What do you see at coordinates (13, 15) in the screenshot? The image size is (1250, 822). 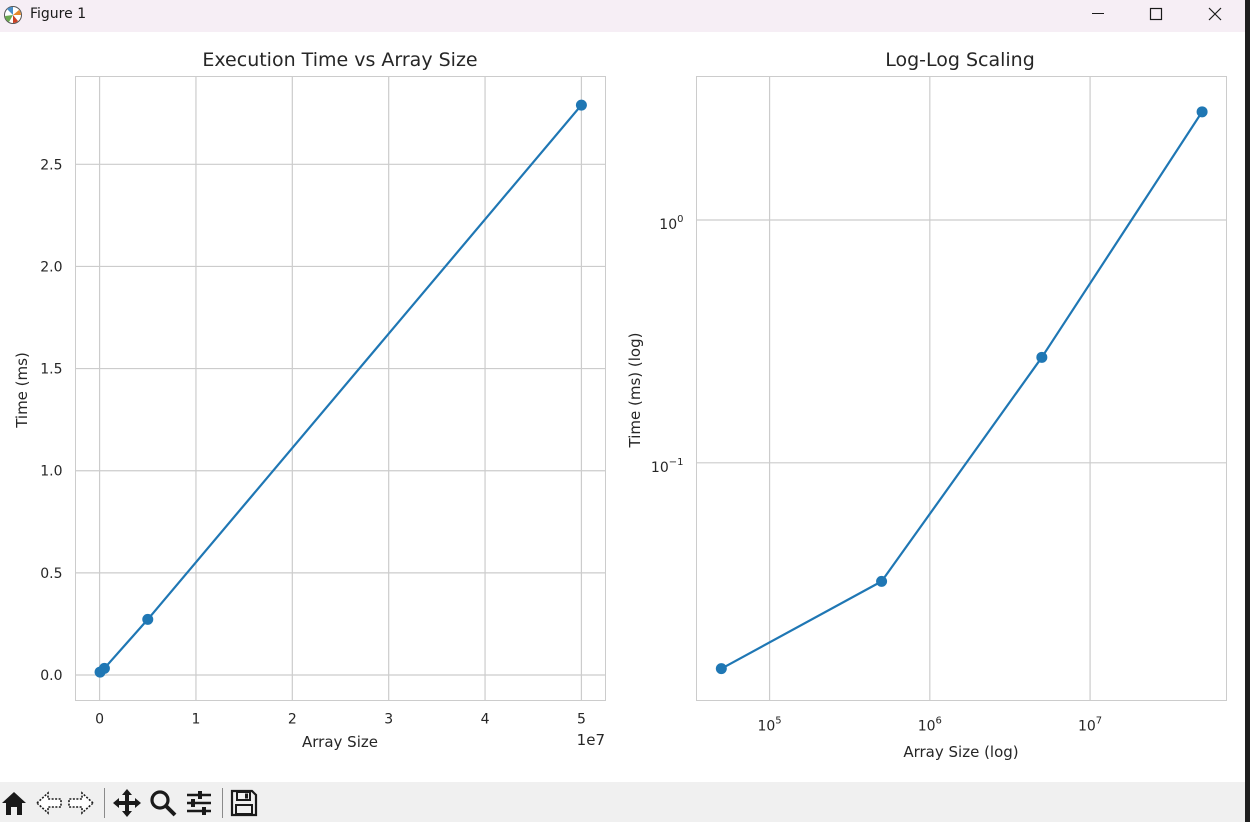 I see `matplotlib-logo-icon` at bounding box center [13, 15].